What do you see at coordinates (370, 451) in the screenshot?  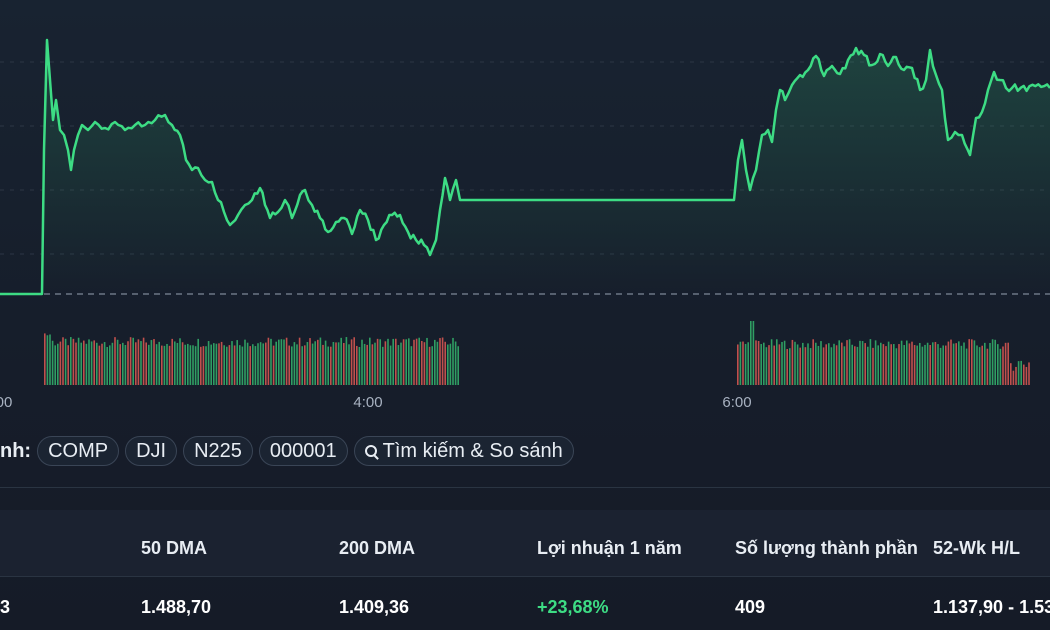 I see `search-icon` at bounding box center [370, 451].